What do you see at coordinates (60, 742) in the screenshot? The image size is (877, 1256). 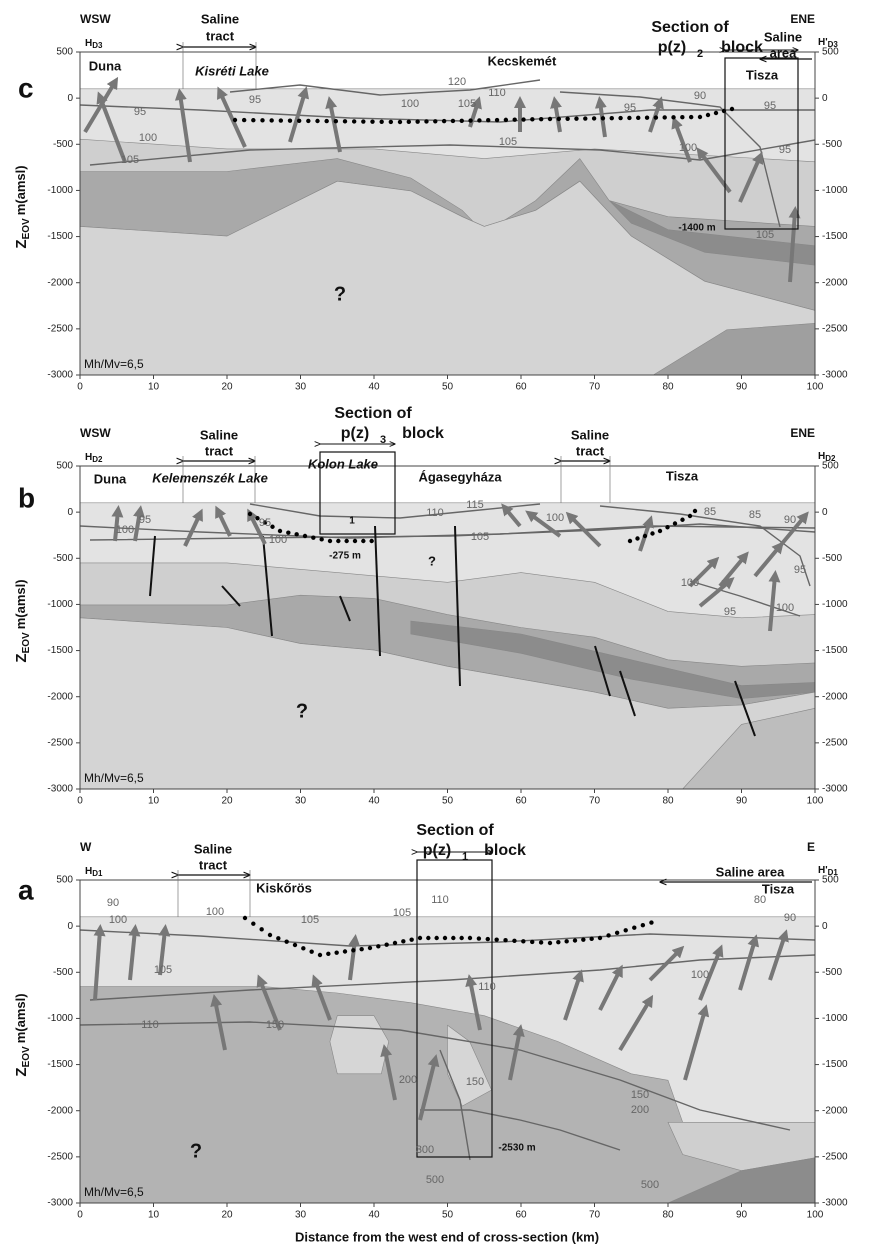 I see `y-tick-label: -2500` at bounding box center [60, 742].